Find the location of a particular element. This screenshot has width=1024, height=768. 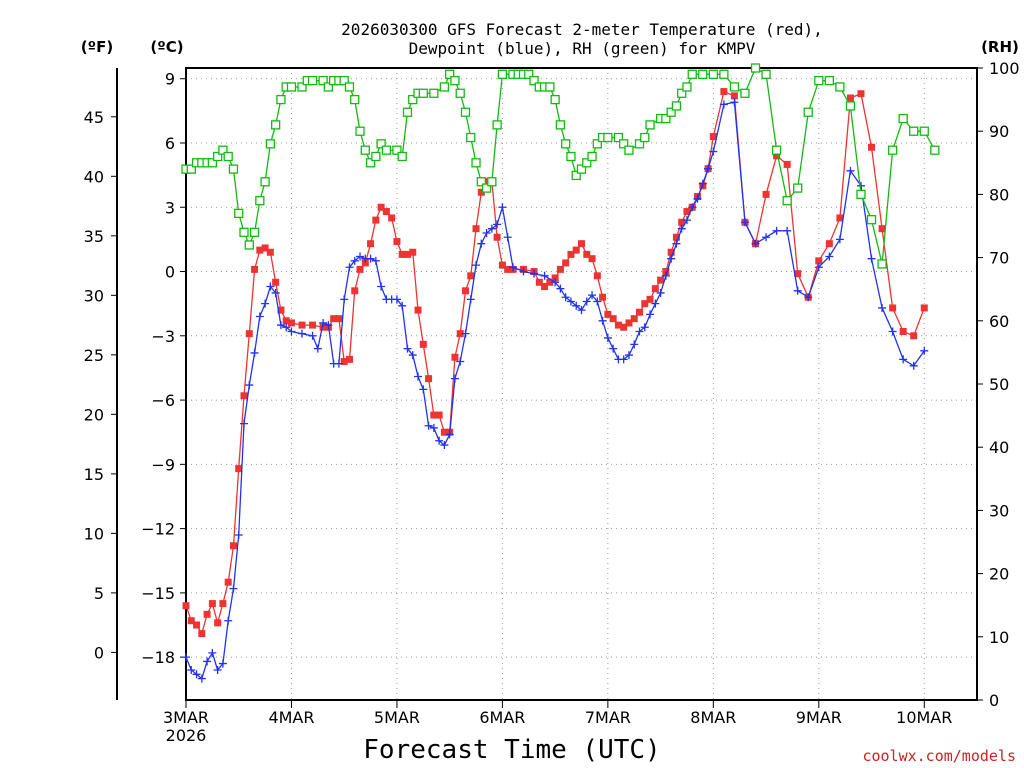

x-tick-label: 6MAR is located at coordinates (502, 717).